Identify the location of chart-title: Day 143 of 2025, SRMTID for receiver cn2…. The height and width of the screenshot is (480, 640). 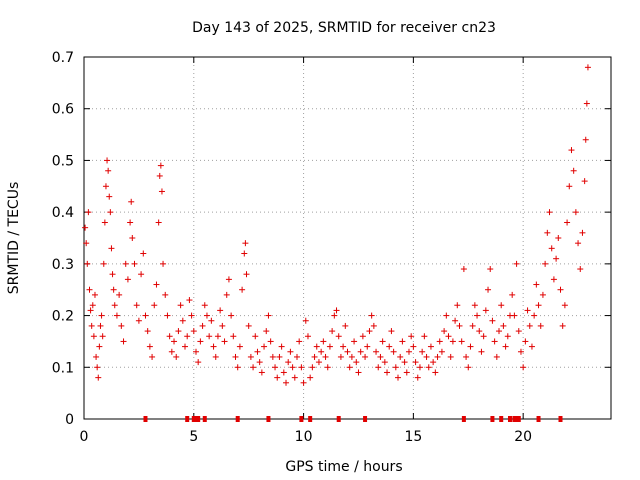
(344, 28).